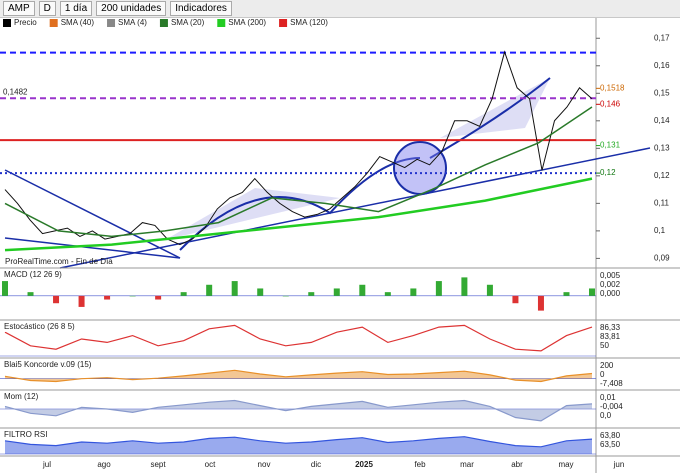  What do you see at coordinates (638, 245) in the screenshot?
I see `axis-area` at bounding box center [638, 245].